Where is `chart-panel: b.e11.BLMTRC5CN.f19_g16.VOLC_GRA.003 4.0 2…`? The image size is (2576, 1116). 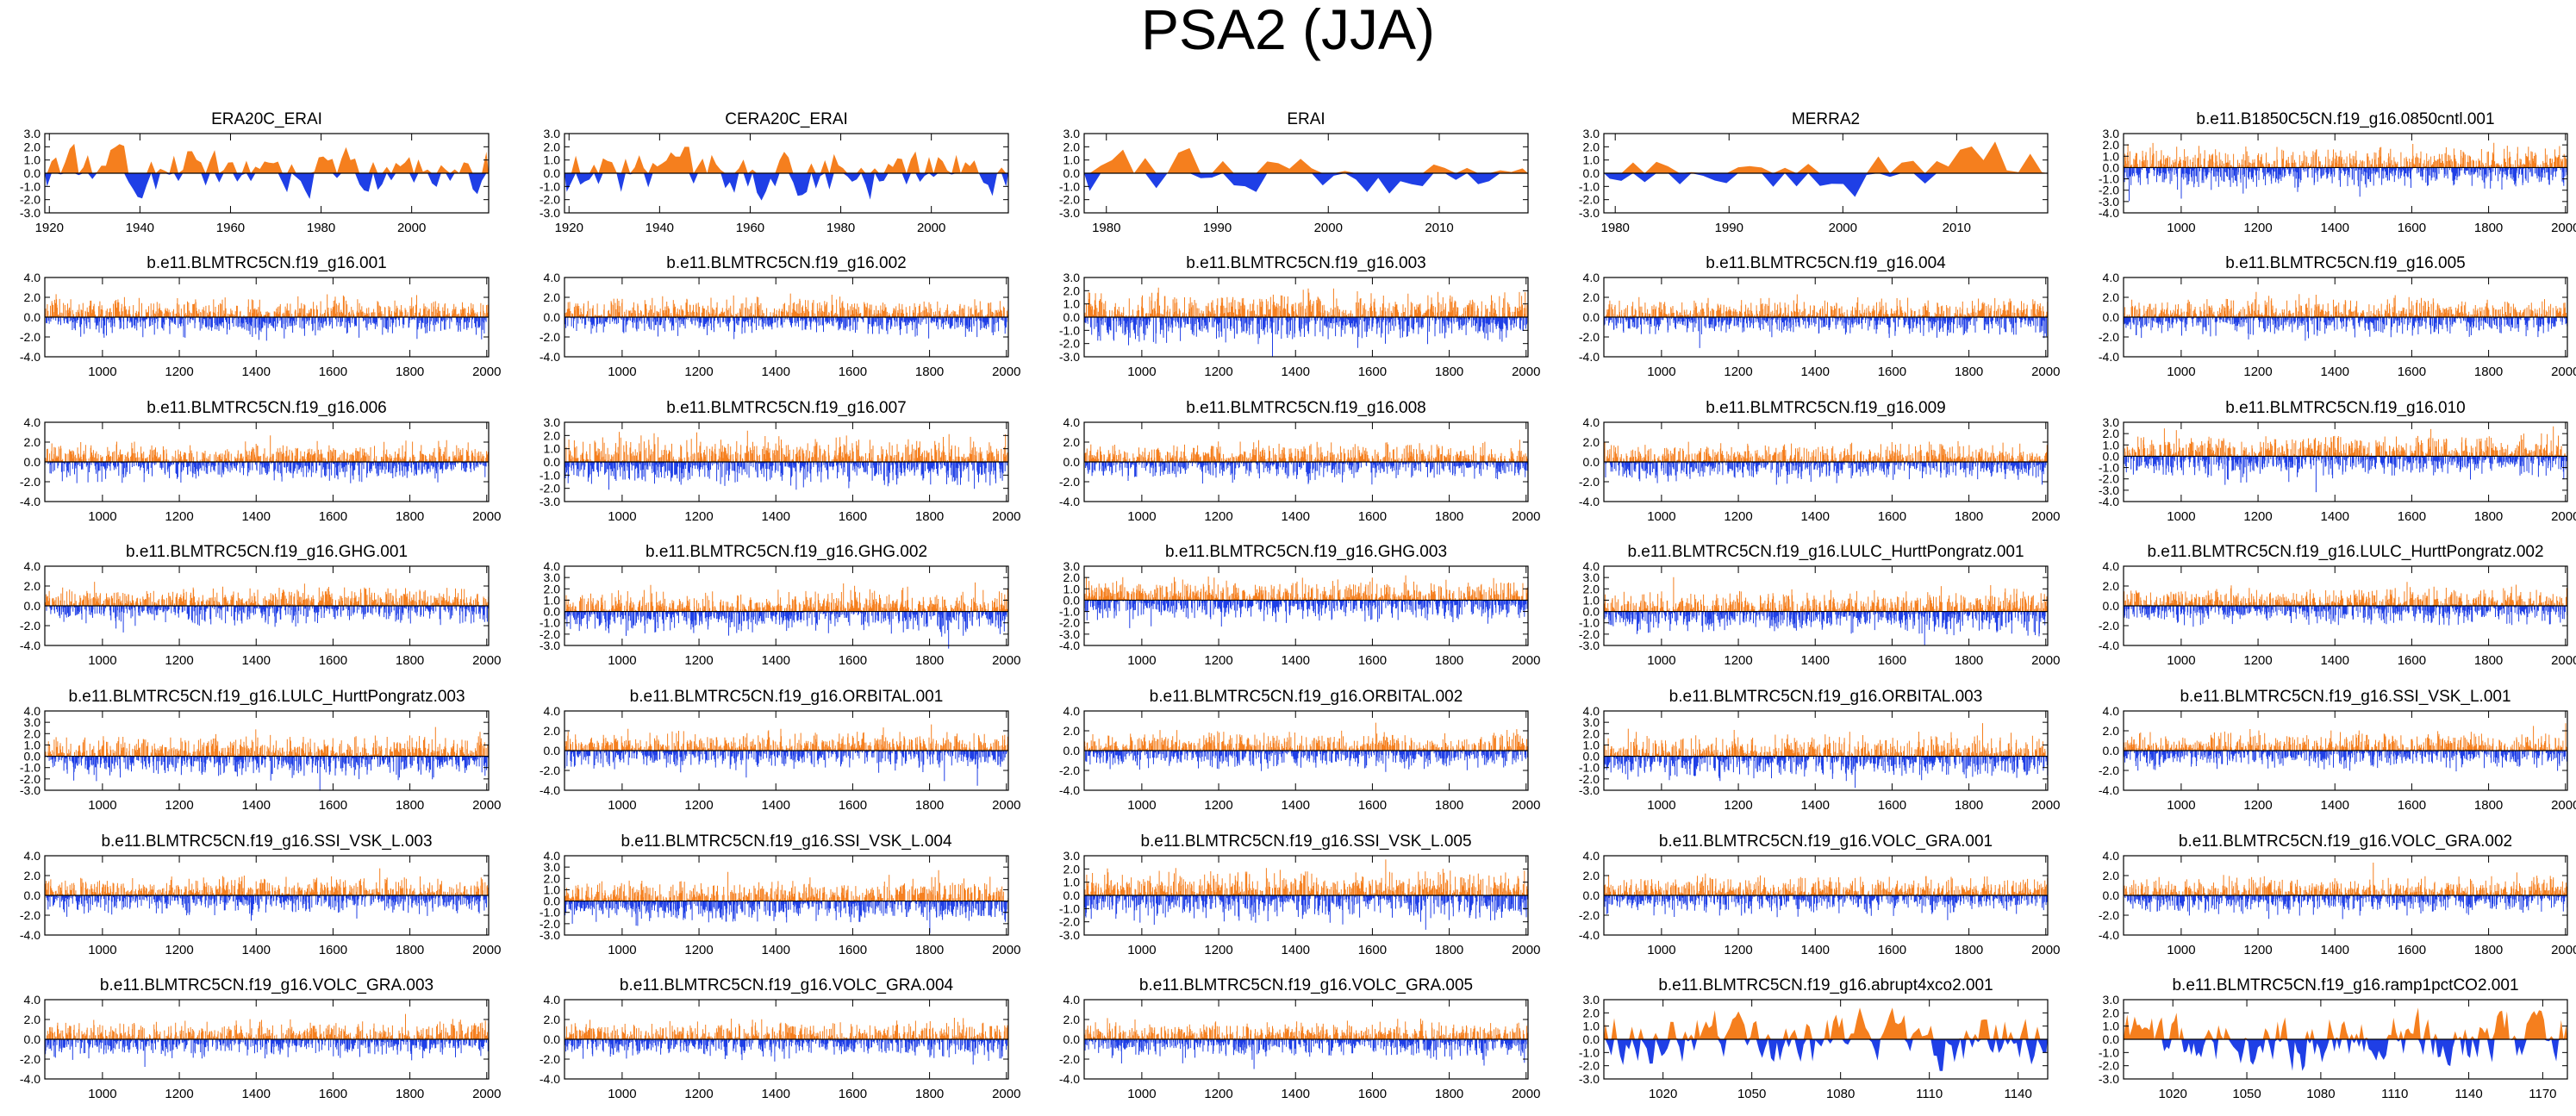 chart-panel: b.e11.BLMTRC5CN.f19_g16.VOLC_GRA.003 4.0 2… is located at coordinates (261, 1038).